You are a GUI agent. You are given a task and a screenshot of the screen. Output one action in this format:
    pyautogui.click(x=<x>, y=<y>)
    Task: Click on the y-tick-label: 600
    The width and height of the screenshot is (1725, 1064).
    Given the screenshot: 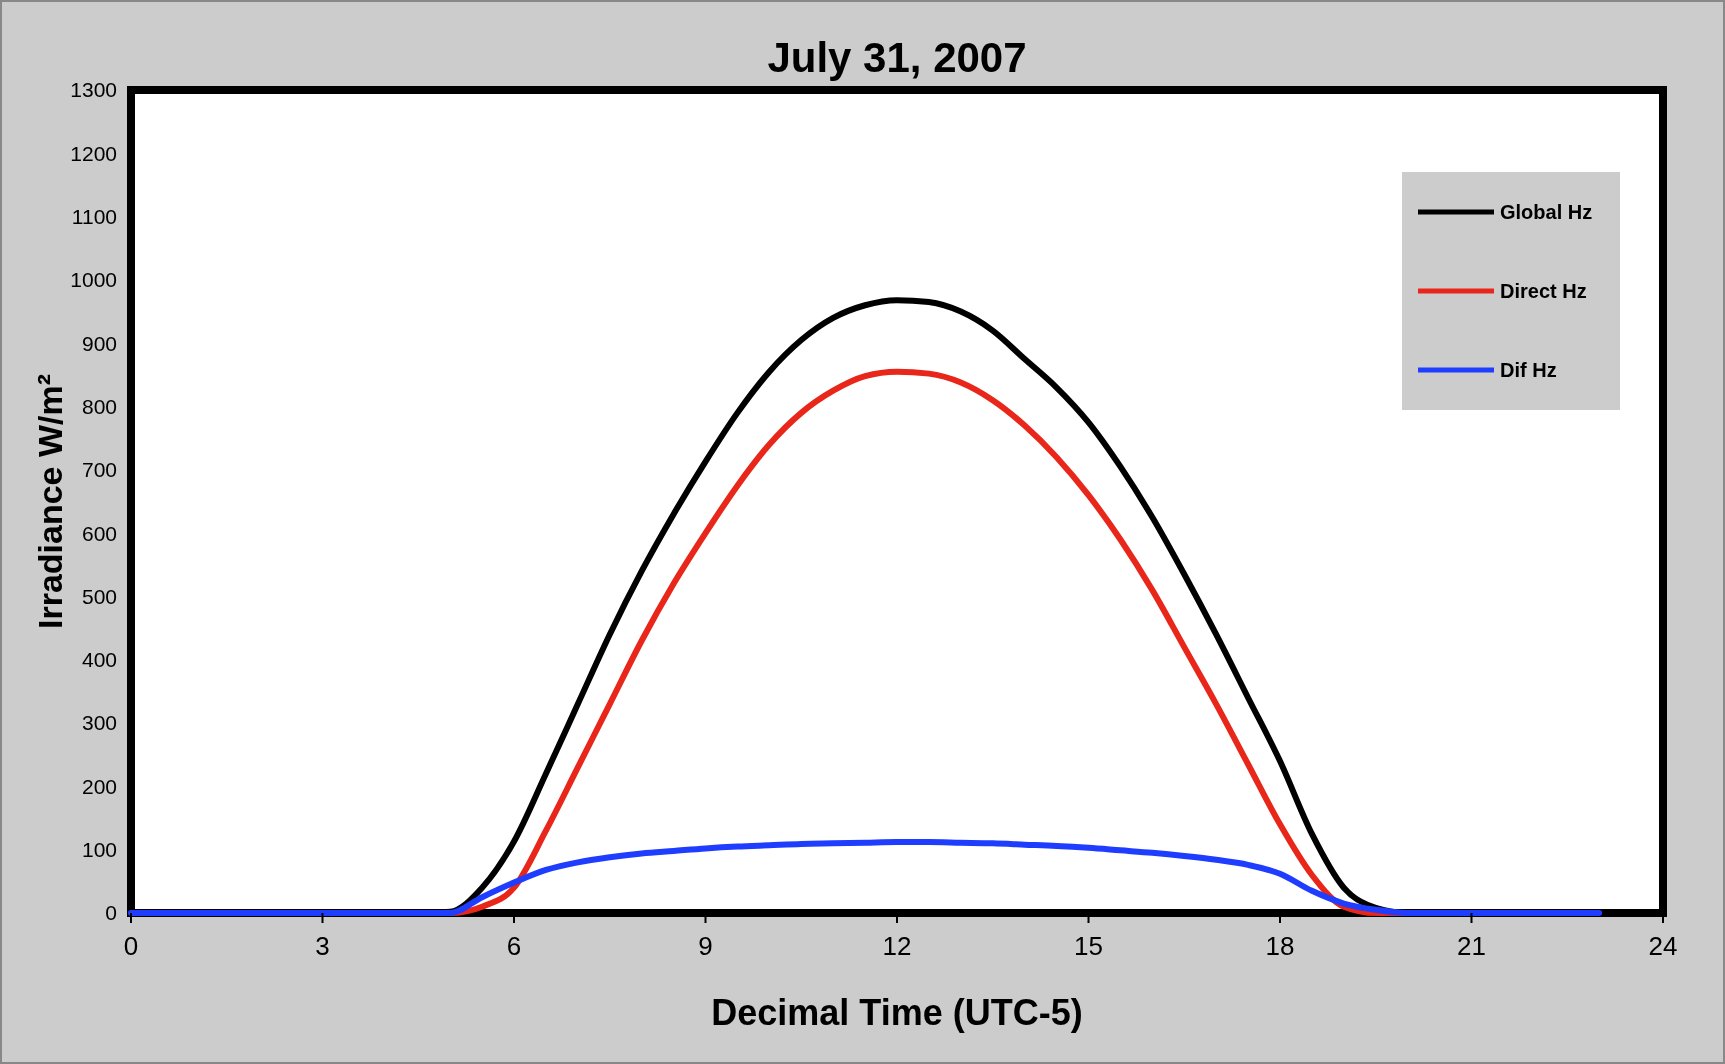 What is the action you would take?
    pyautogui.click(x=99, y=533)
    